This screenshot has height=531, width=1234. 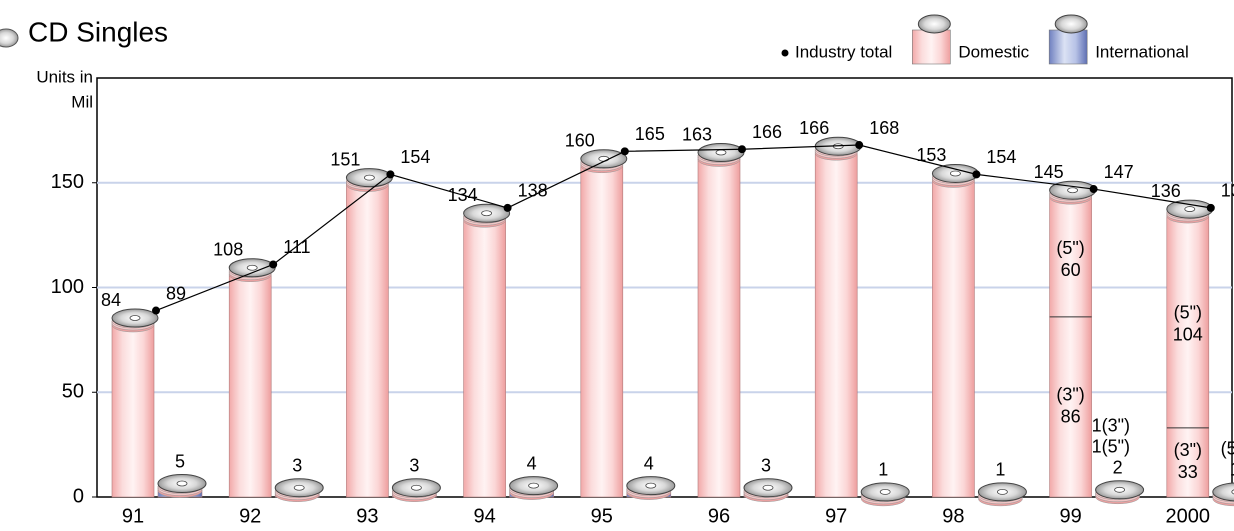 I want to click on value-label: 84, so click(x=111, y=300).